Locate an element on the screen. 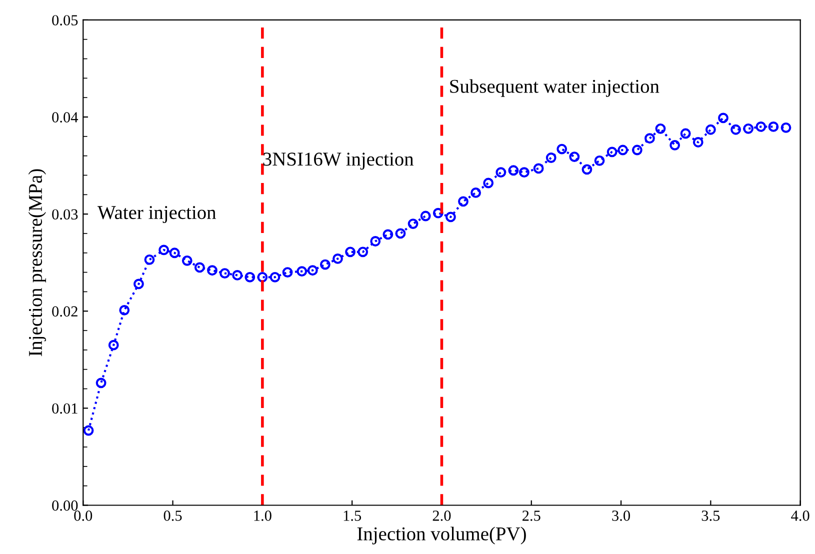 The height and width of the screenshot is (554, 815). y-tick-label: 0.03 is located at coordinates (65, 214).